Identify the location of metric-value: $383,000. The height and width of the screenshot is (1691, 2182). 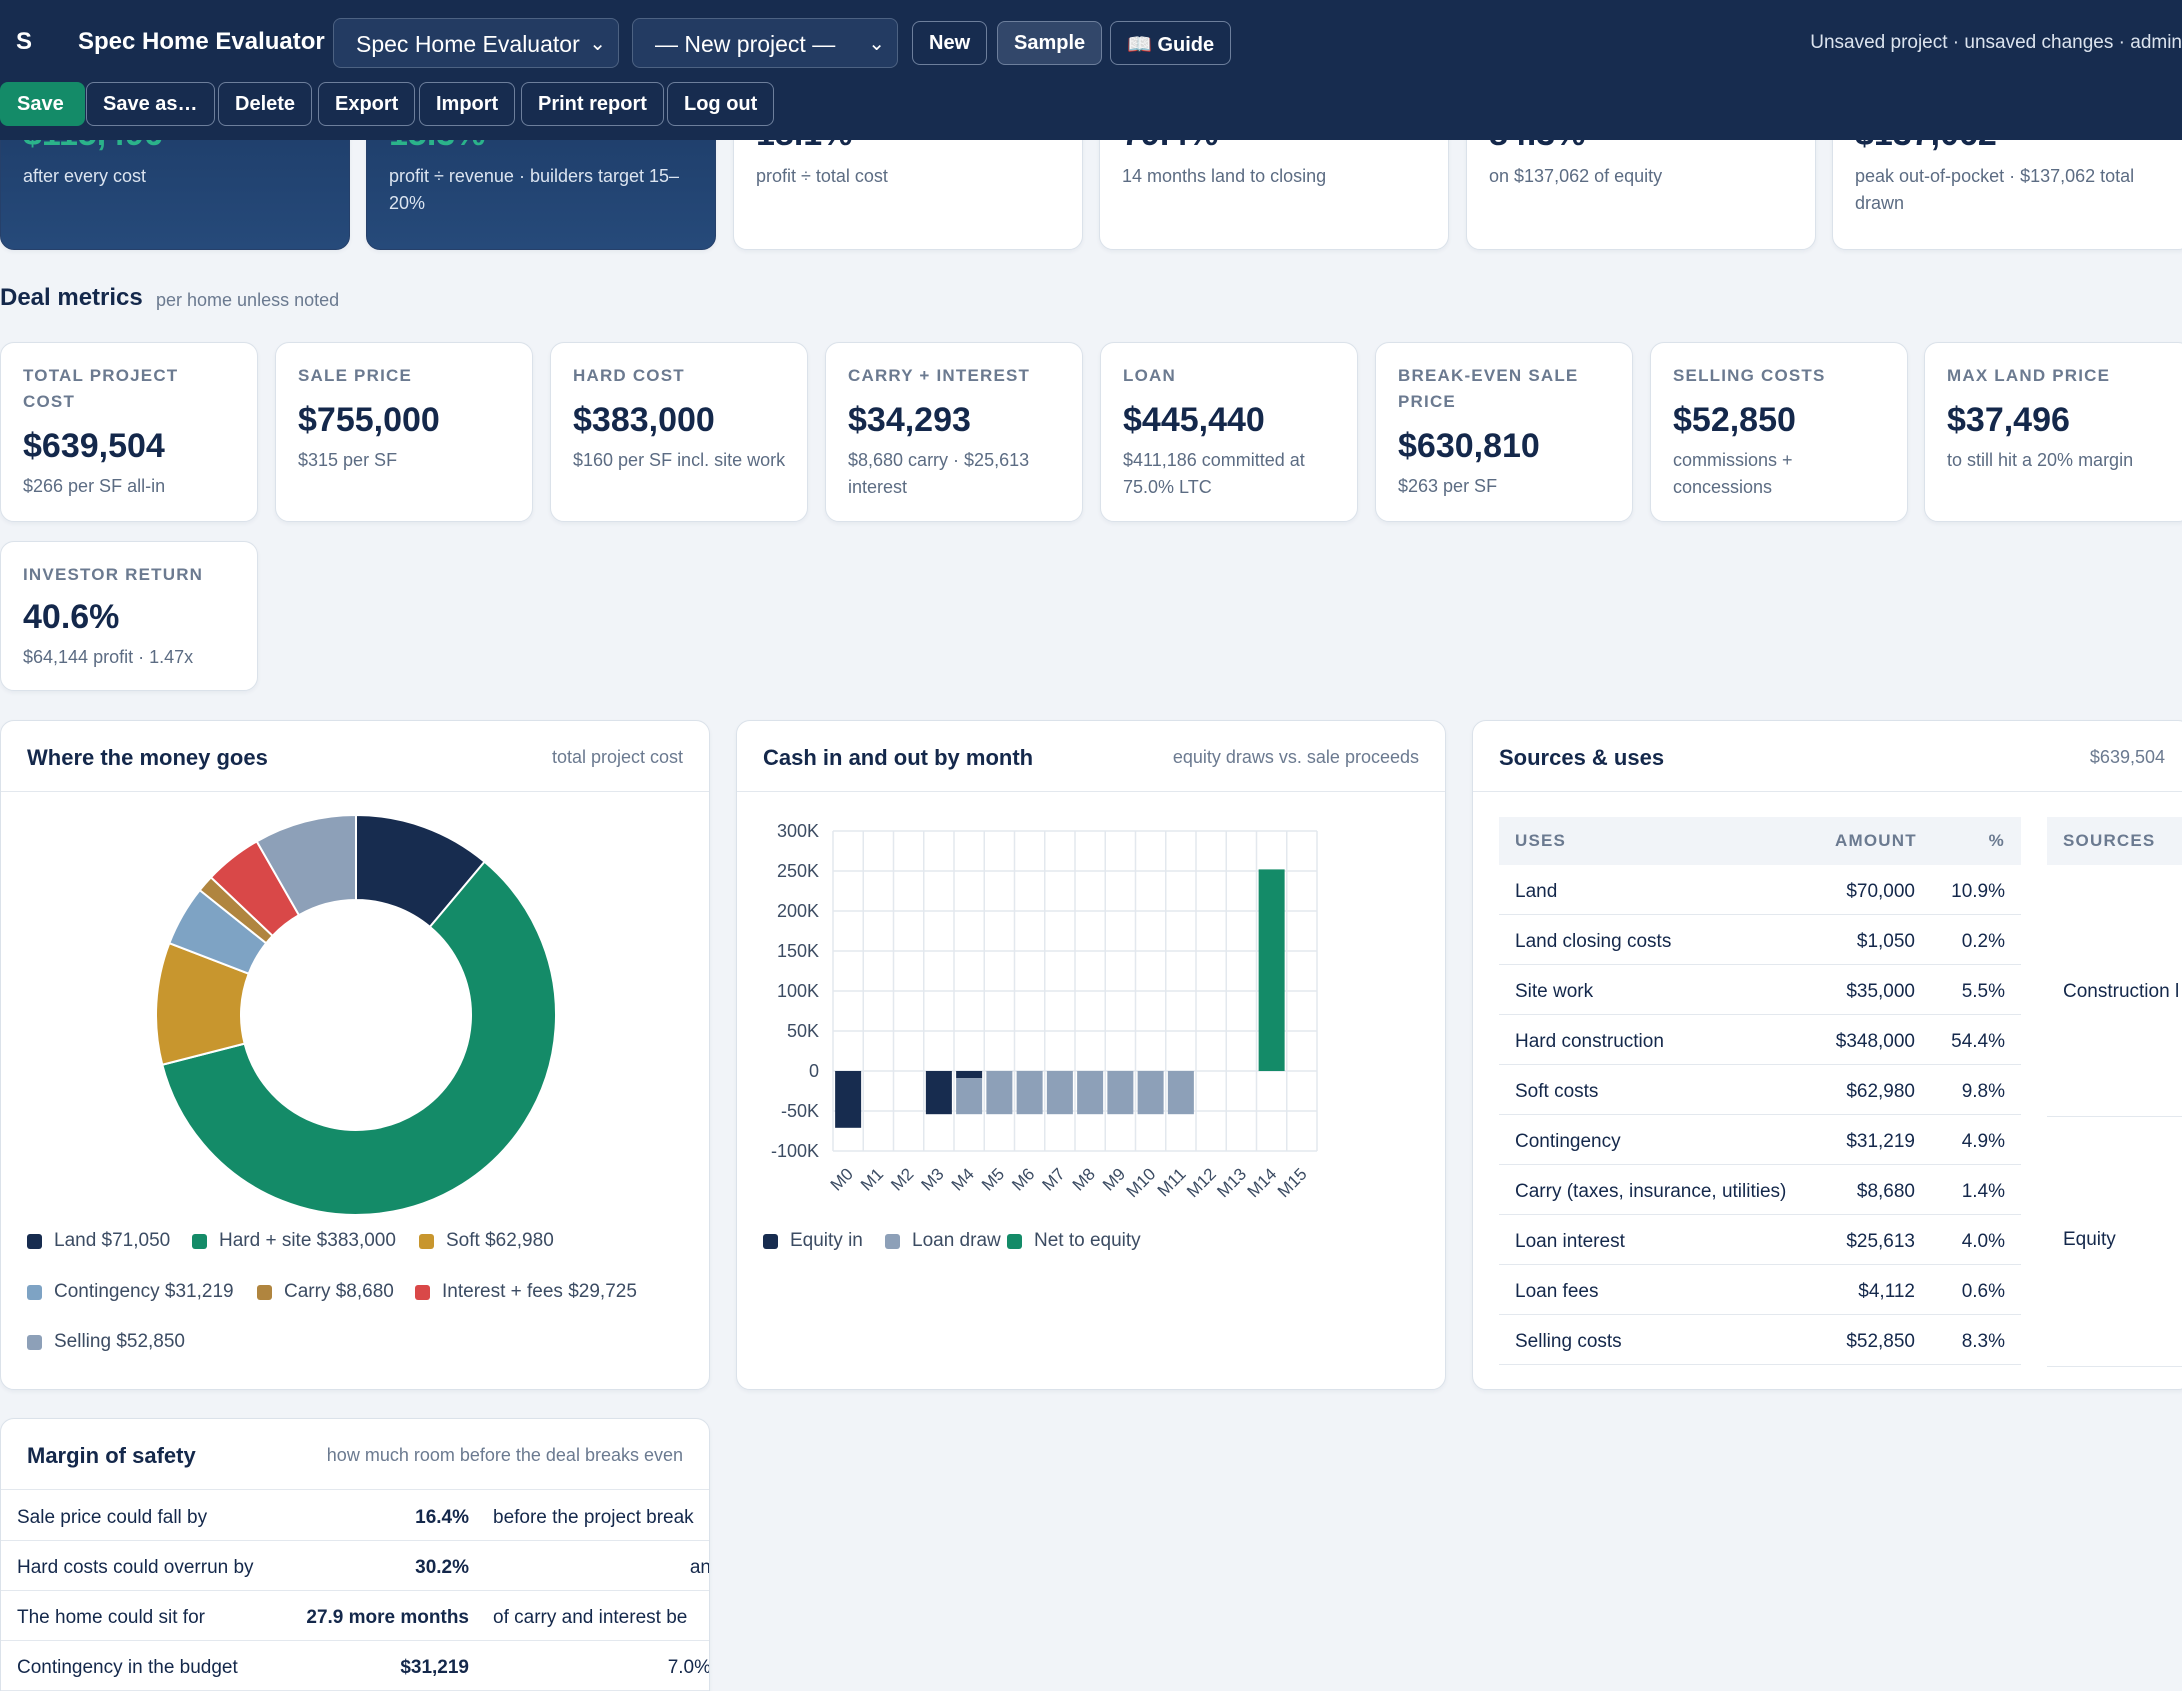
(644, 420).